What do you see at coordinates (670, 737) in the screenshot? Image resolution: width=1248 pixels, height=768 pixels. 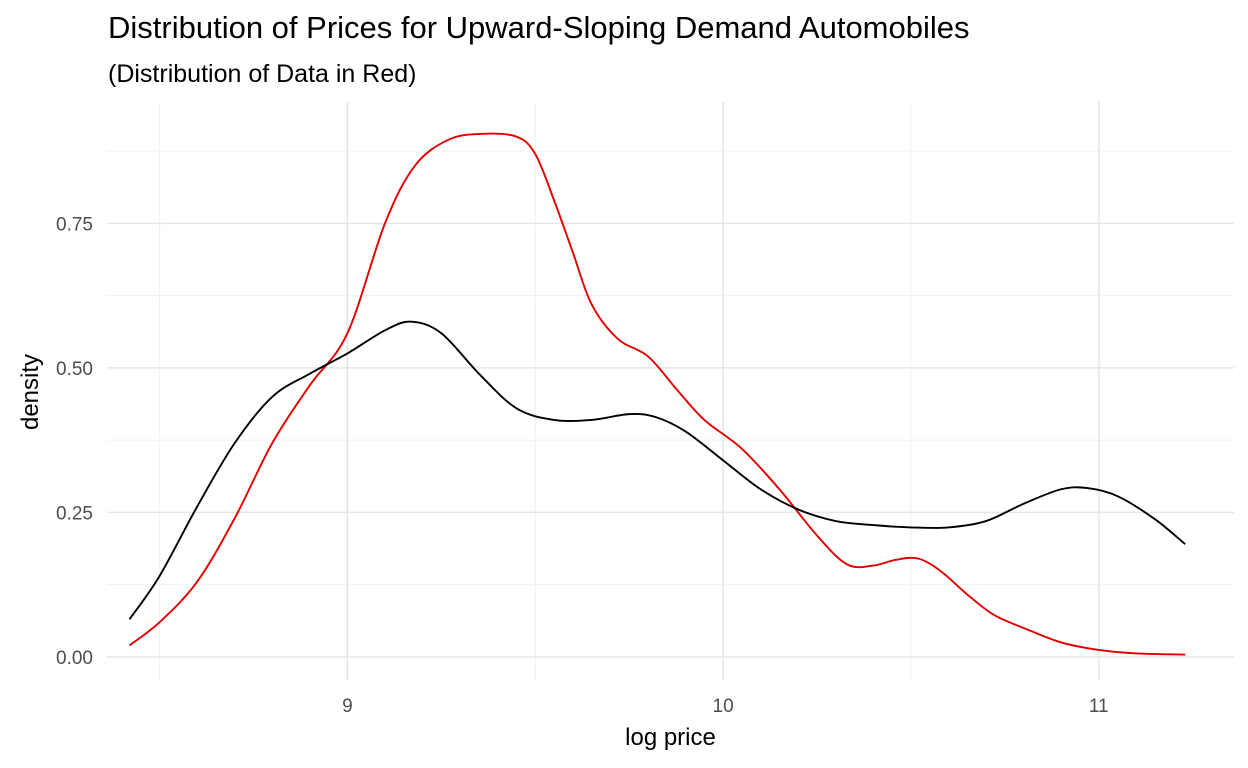 I see `x-axis-label: log price` at bounding box center [670, 737].